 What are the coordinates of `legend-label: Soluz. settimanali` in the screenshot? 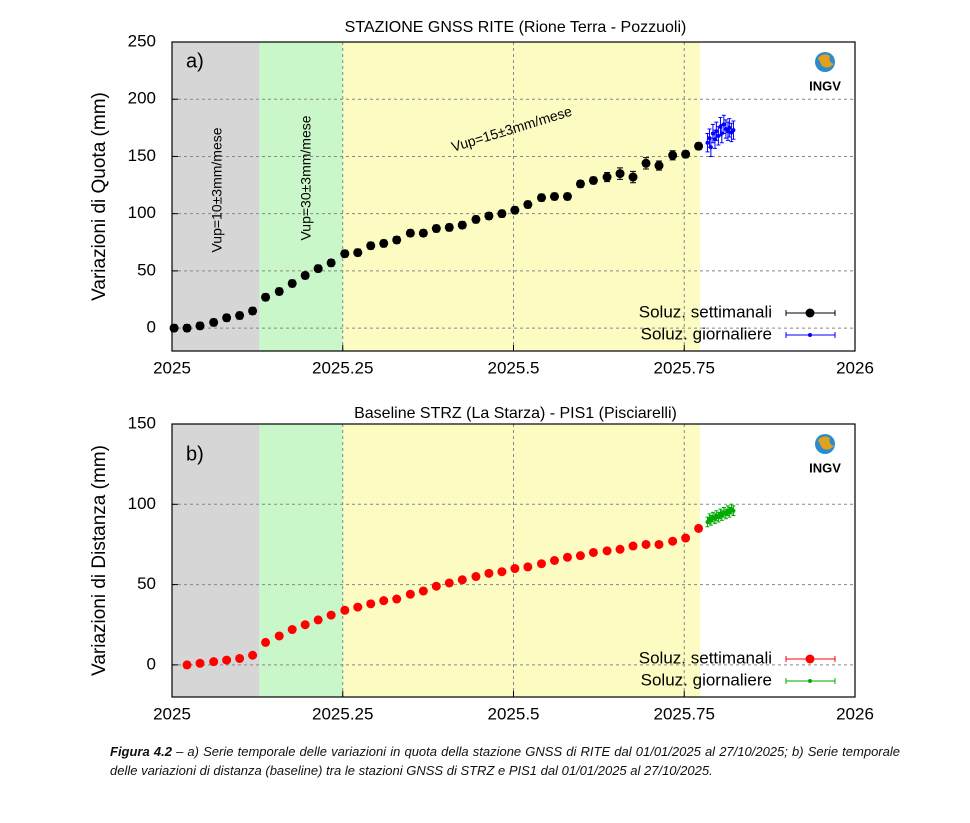 It's located at (705, 311).